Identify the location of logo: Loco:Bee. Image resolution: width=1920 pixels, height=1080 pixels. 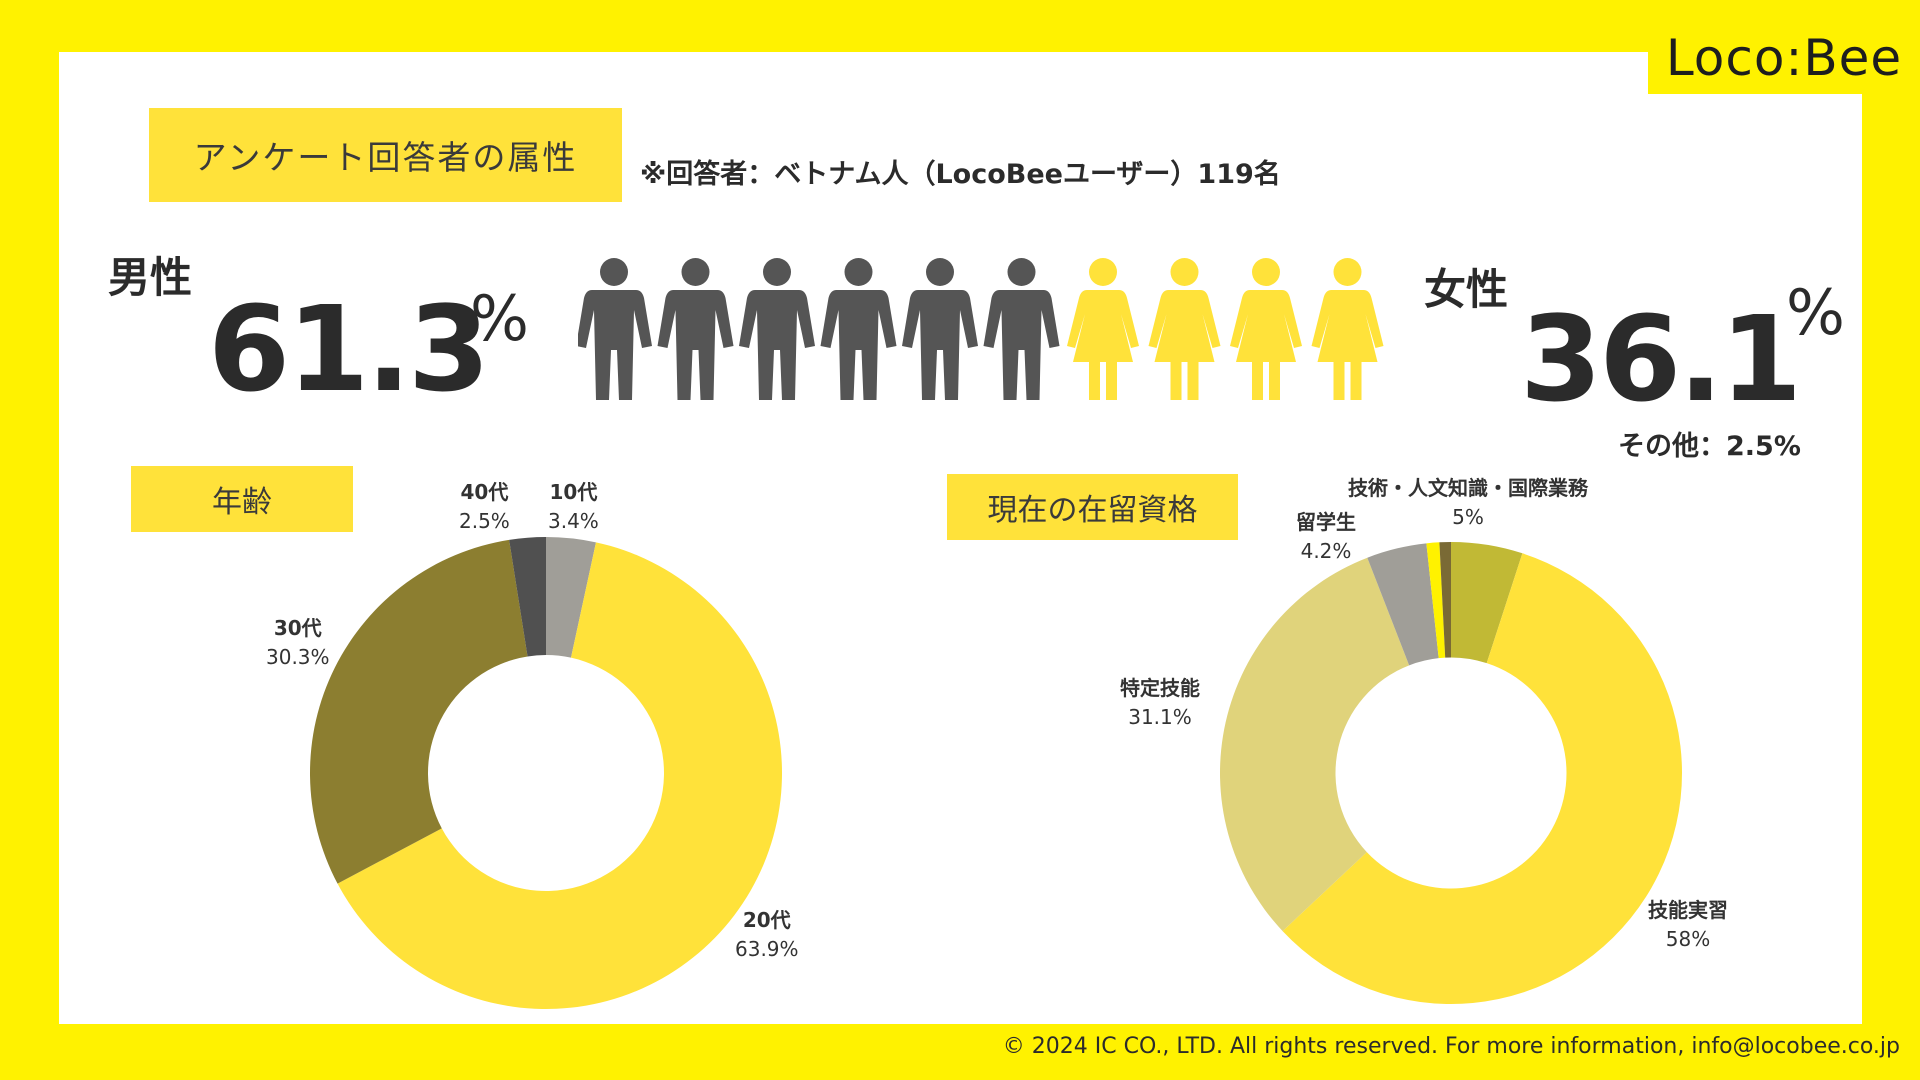
(1784, 58).